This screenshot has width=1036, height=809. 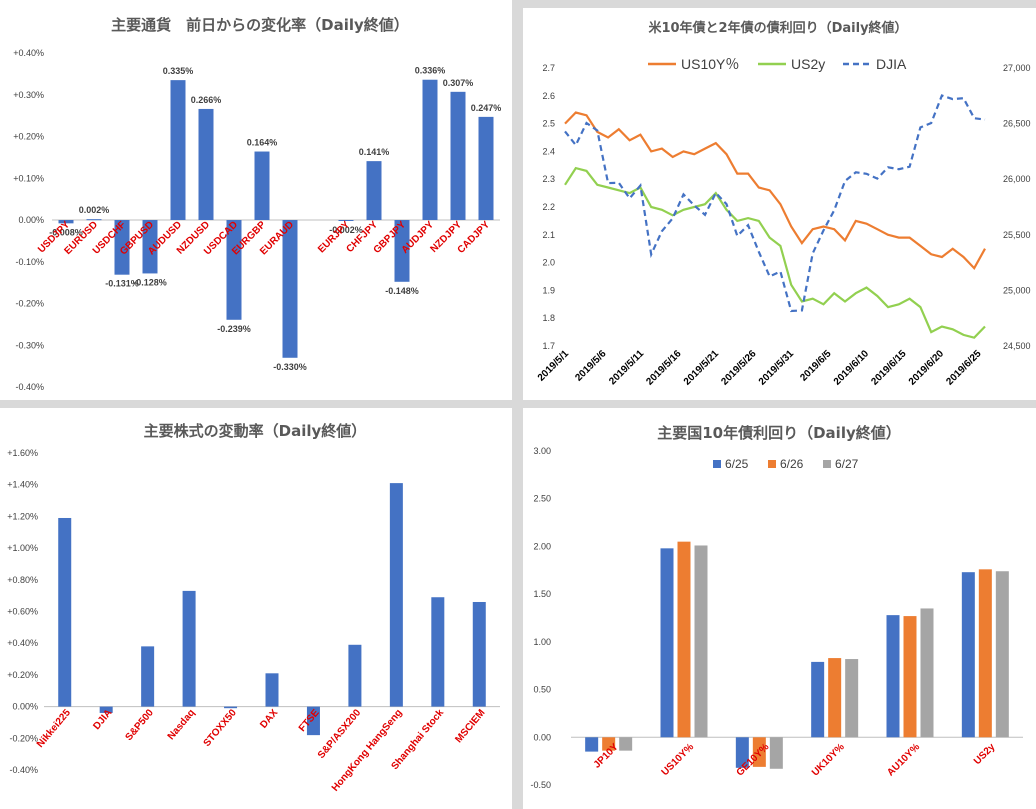 I want to click on legend-label: 6/27, so click(x=847, y=464).